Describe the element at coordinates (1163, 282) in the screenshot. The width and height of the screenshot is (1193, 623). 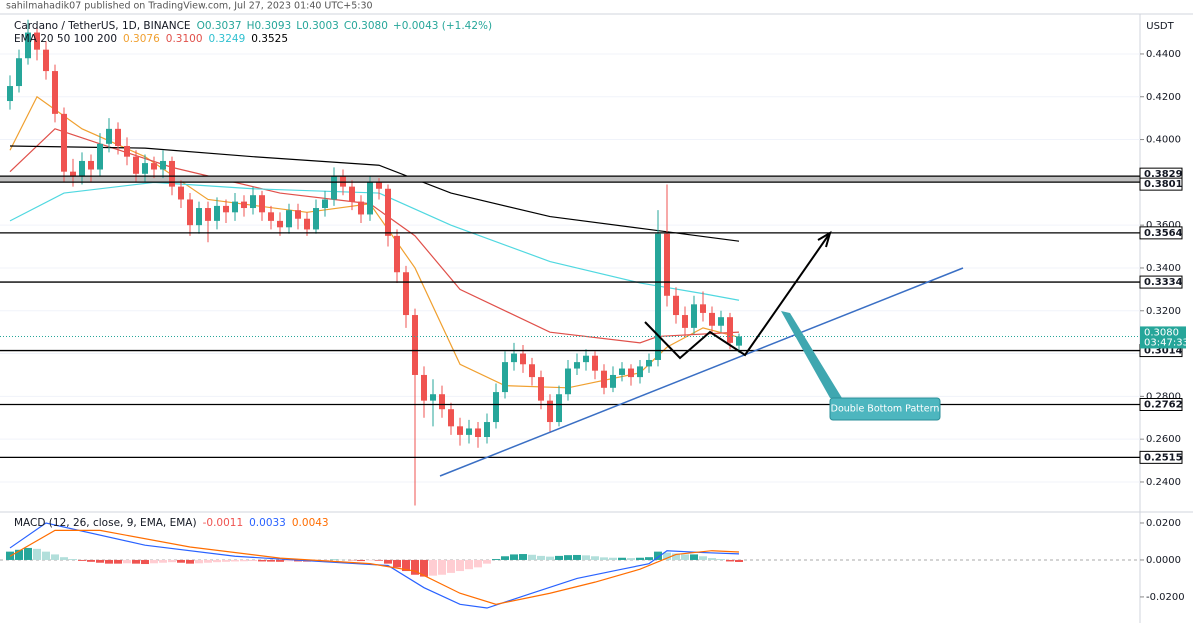
I see `level-label: 0.3334` at that location.